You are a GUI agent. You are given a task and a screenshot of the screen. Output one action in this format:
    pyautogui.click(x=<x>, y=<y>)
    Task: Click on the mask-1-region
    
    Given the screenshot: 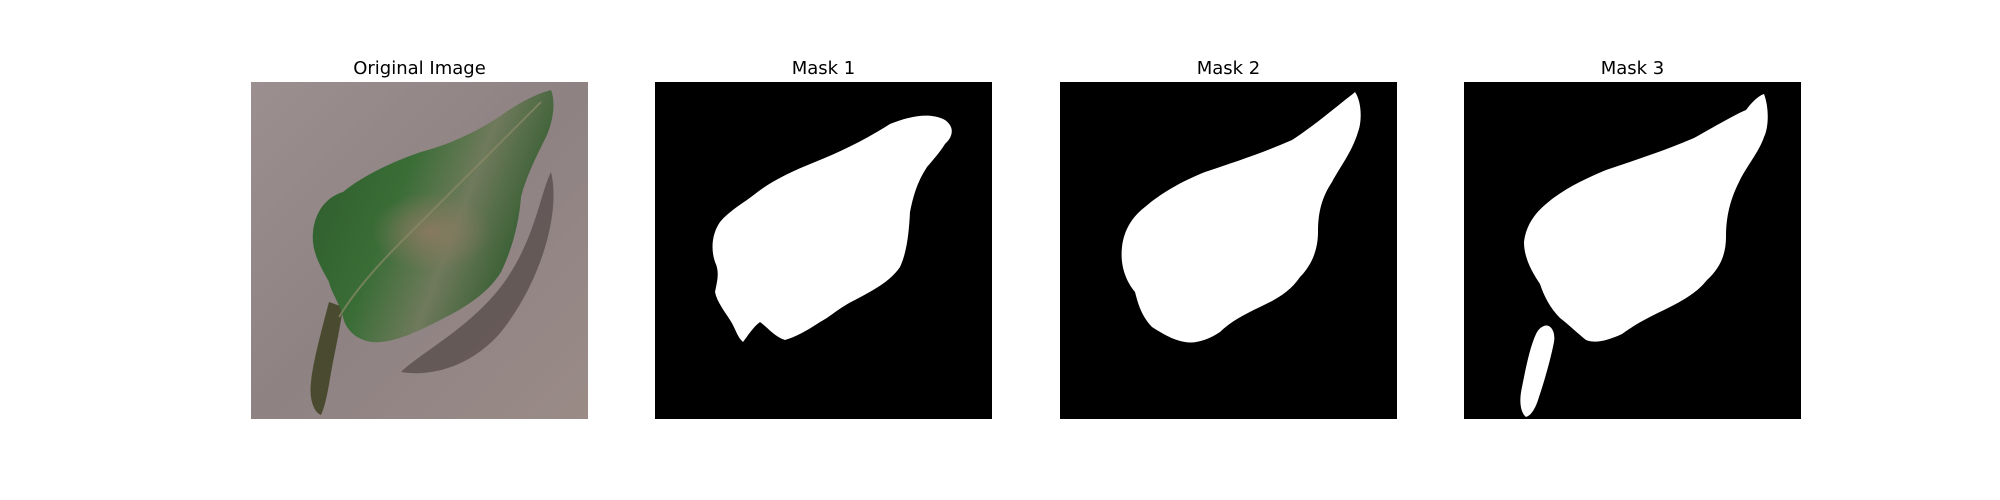 What is the action you would take?
    pyautogui.click(x=832, y=229)
    